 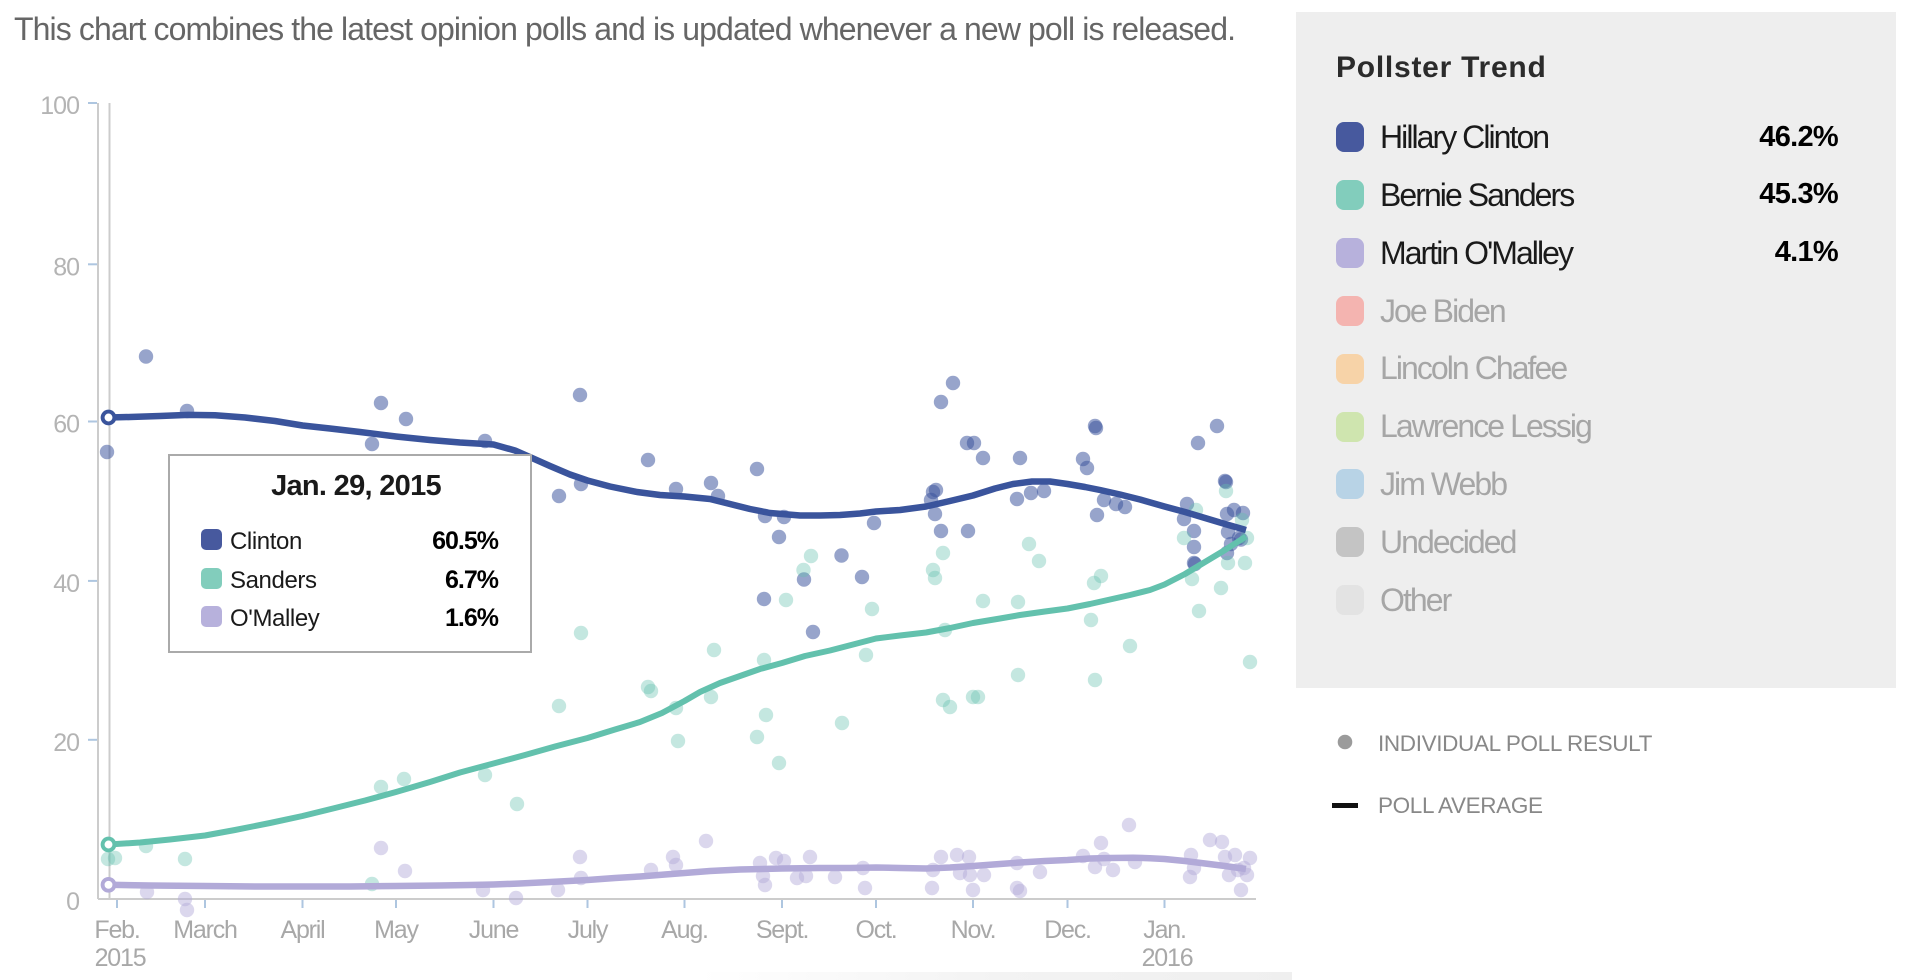 What do you see at coordinates (1164, 930) in the screenshot?
I see `svg-text: Jan.` at bounding box center [1164, 930].